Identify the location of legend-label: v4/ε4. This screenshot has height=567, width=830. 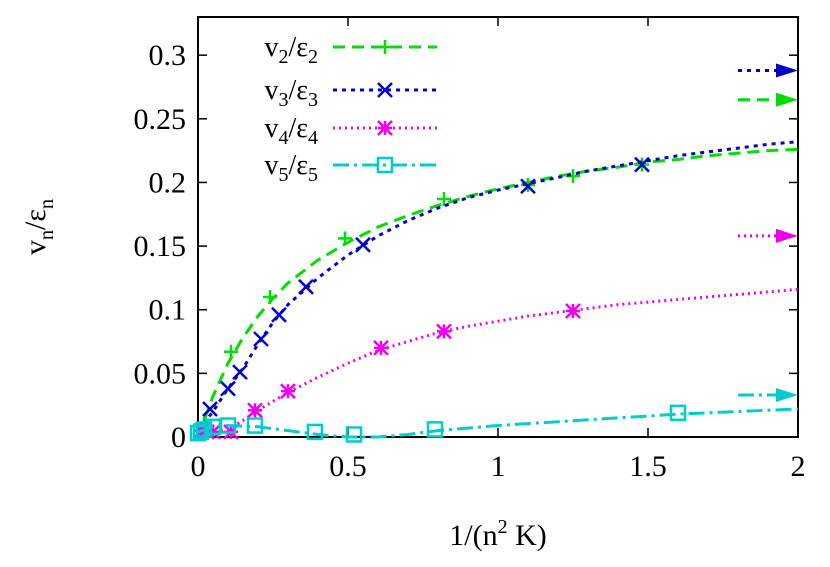
(291, 131).